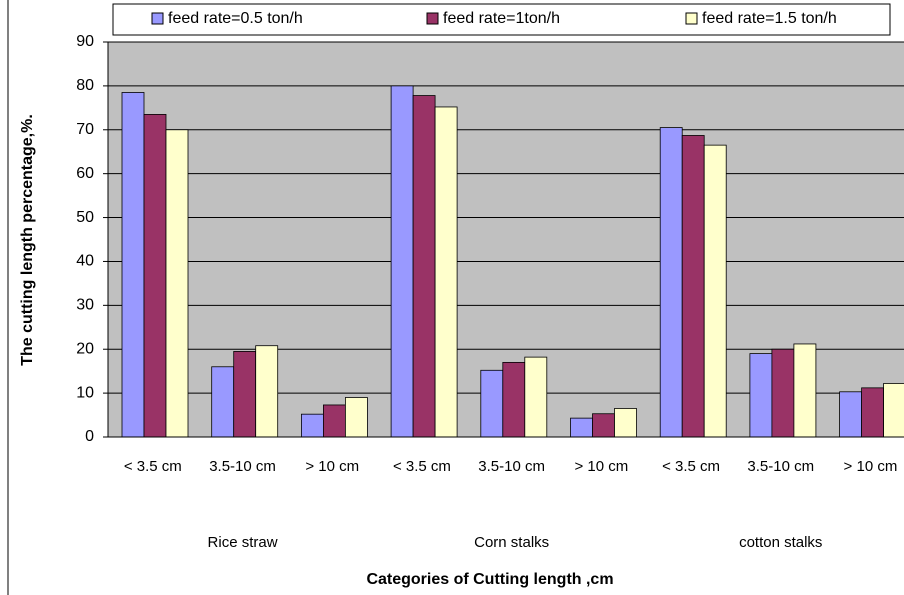 This screenshot has height=595, width=904. Describe the element at coordinates (85, 217) in the screenshot. I see `y-tick-label: 50` at that location.